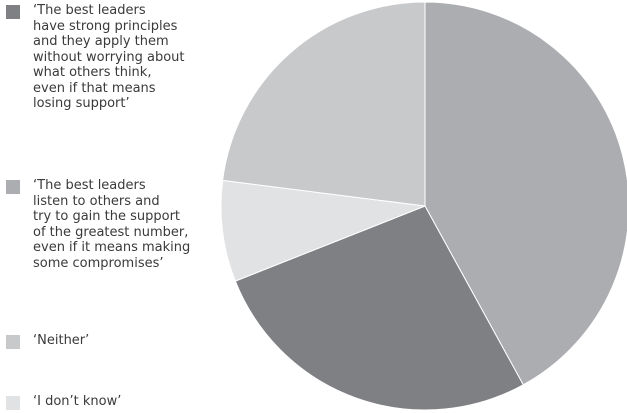  I want to click on legend-label-neither: ‘Neither’, so click(61, 340).